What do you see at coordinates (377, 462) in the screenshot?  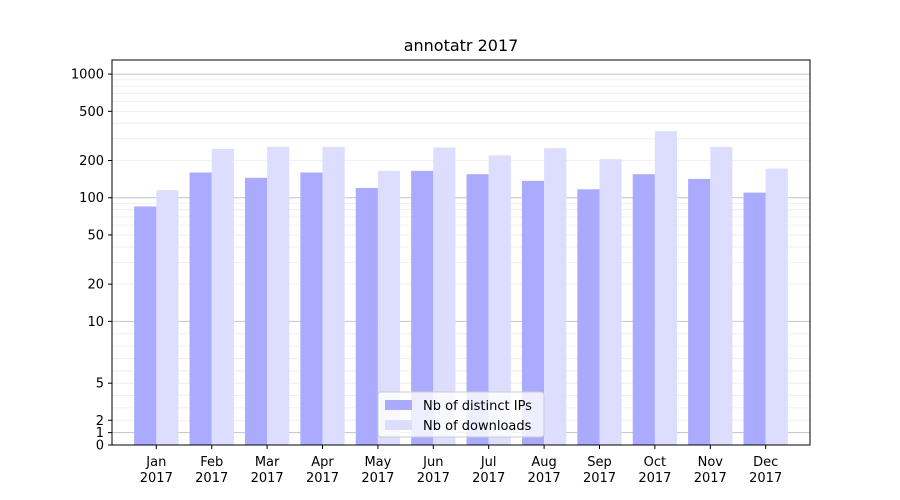 I see `x-tick-month: May` at bounding box center [377, 462].